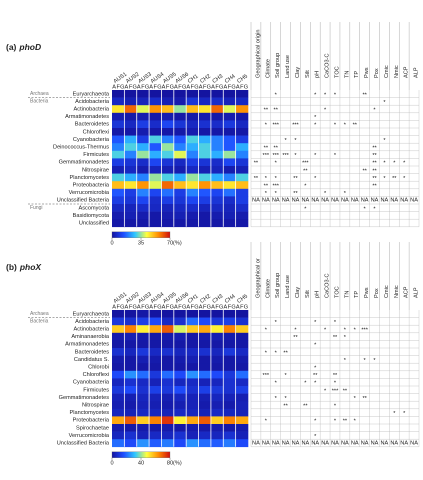 This screenshot has height=480, width=423. I want to click on factor-header: Soil group, so click(278, 285).